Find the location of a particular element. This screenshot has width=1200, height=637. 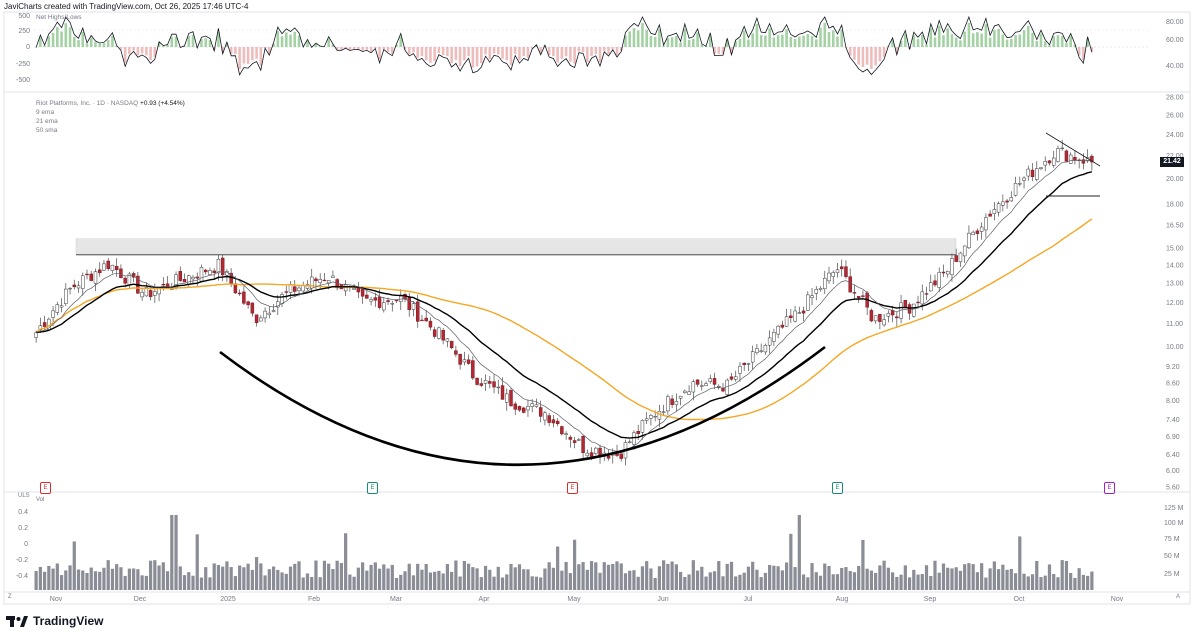

price-tick-label: 18.00 is located at coordinates (1175, 205).